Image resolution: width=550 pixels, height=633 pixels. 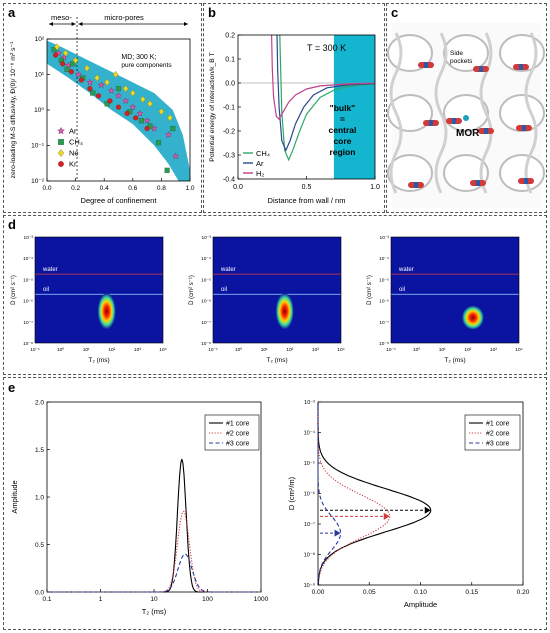 What do you see at coordinates (119, 200) in the screenshot?
I see `x-axis-label-a: Degree of confinement` at bounding box center [119, 200].